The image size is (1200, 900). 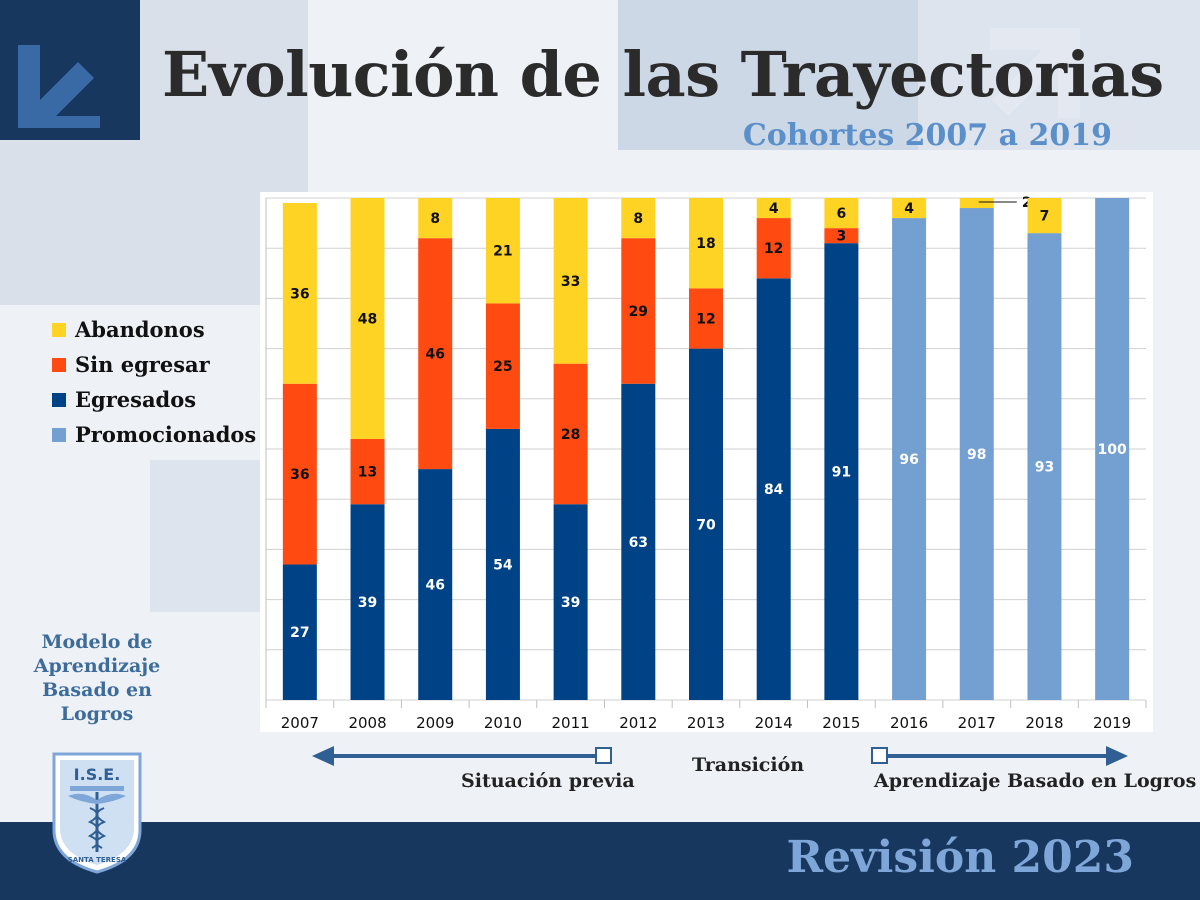 I want to click on footer-bar, so click(x=600, y=861).